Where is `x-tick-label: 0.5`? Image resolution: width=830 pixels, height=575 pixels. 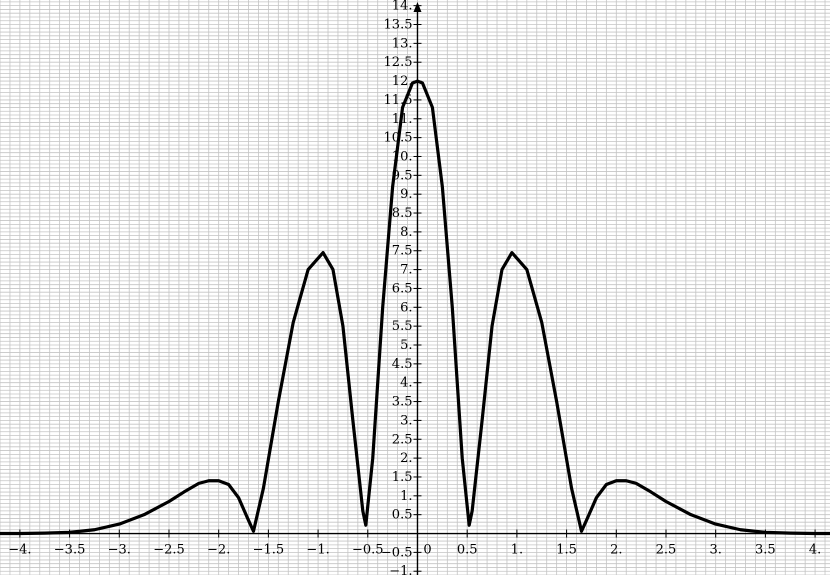 x-tick-label: 0.5 is located at coordinates (467, 550).